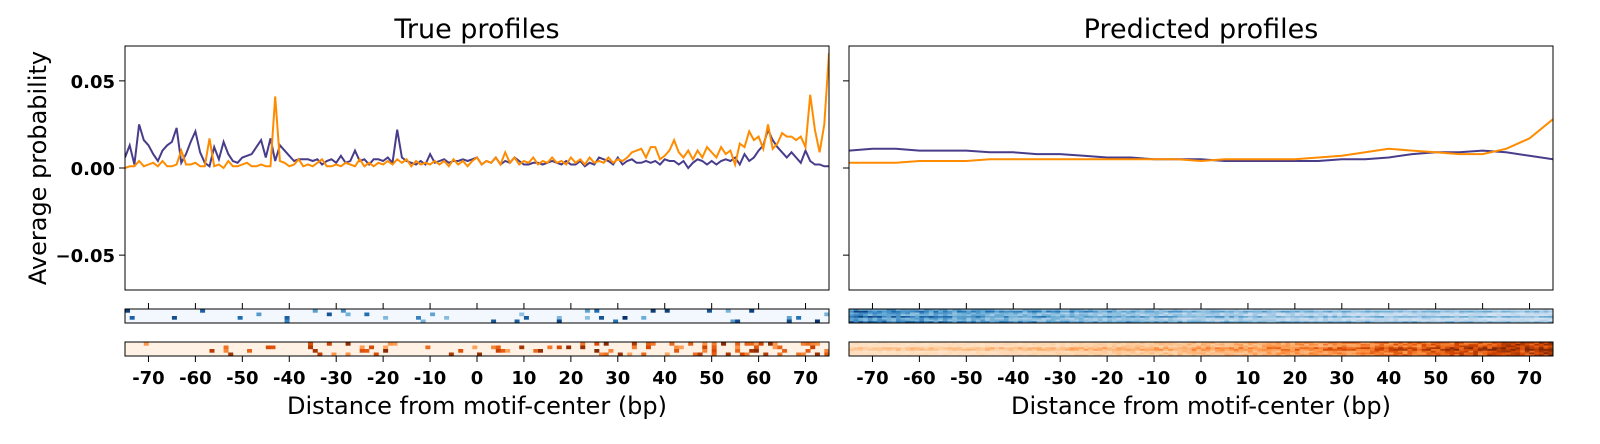 The height and width of the screenshot is (444, 1600). I want to click on y-tick-label: 0.00, so click(93, 169).